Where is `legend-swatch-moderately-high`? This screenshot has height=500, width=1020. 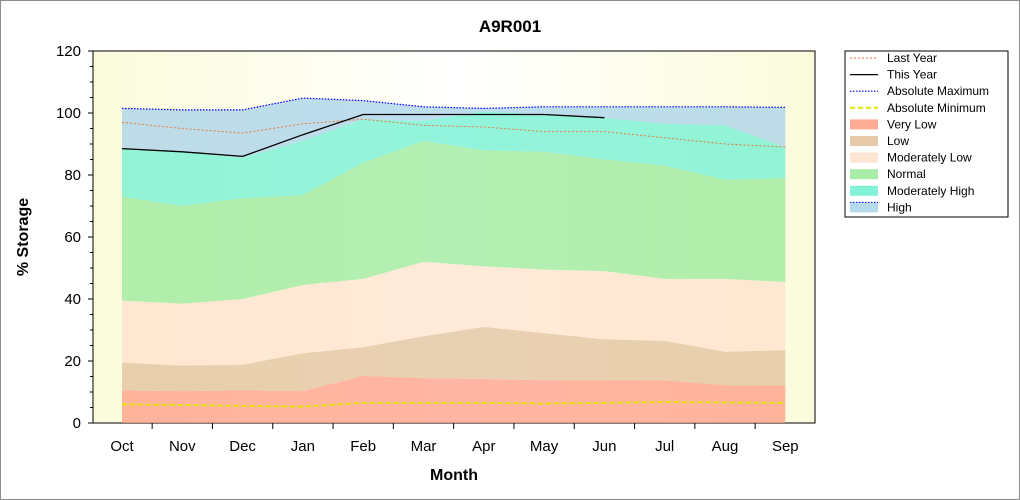 legend-swatch-moderately-high is located at coordinates (864, 190).